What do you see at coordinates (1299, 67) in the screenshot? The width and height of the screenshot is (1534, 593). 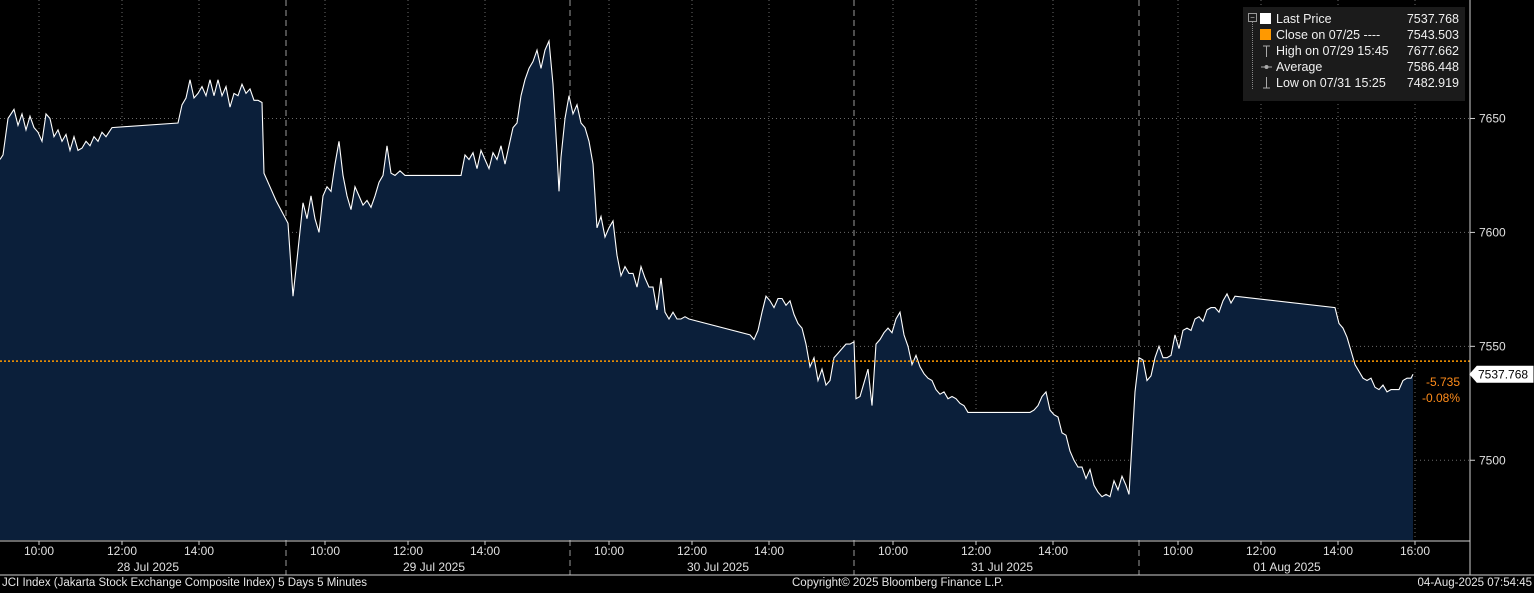 I see `legend-label: Average` at bounding box center [1299, 67].